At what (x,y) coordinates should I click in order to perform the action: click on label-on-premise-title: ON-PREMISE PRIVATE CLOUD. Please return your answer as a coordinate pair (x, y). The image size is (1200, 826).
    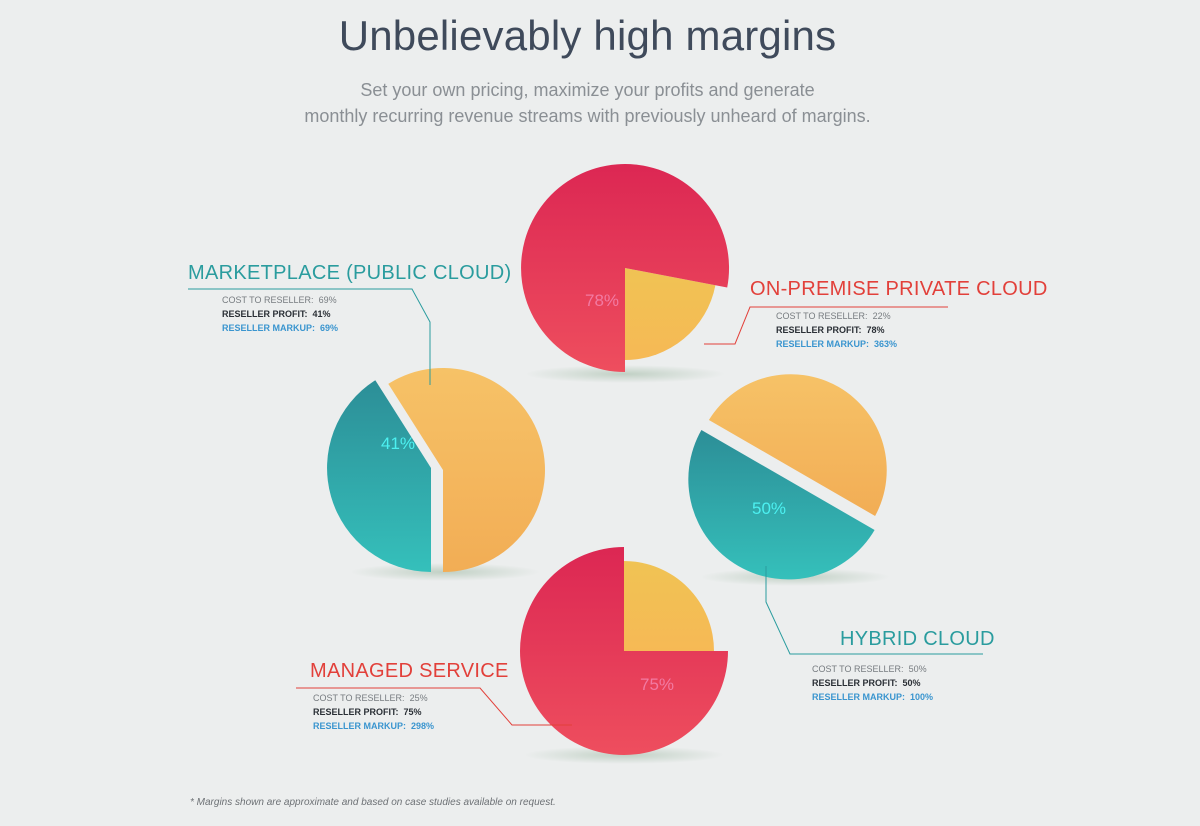
    Looking at the image, I should click on (899, 289).